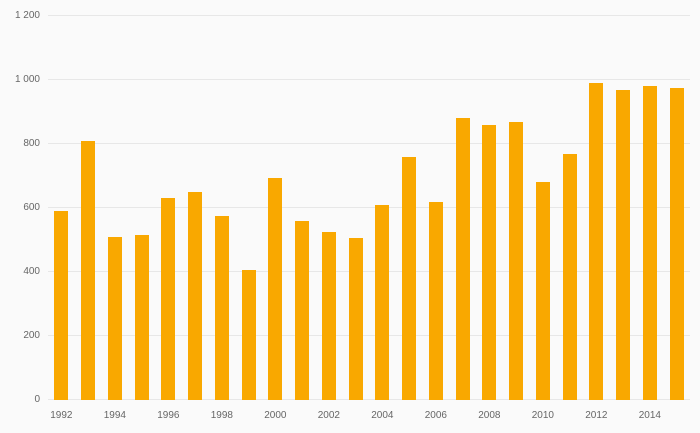 This screenshot has height=433, width=700. I want to click on x-axis-tick-label: 1996, so click(168, 415).